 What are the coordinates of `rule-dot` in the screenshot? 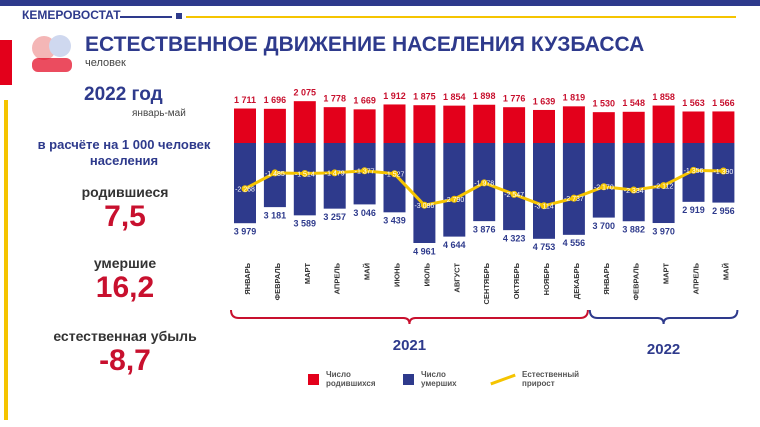 It's located at (179, 16).